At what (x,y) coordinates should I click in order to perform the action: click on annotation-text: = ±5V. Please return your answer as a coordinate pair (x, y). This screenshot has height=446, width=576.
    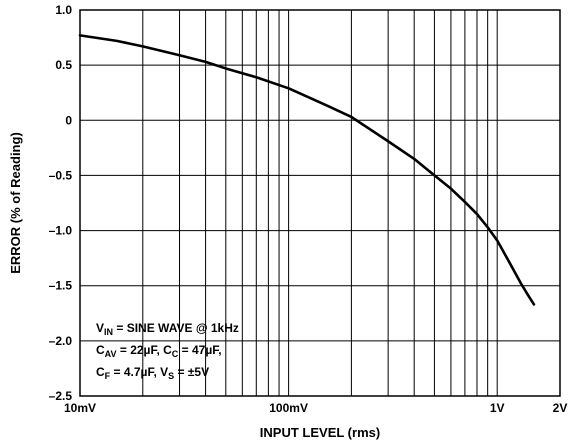
    Looking at the image, I should click on (191, 372).